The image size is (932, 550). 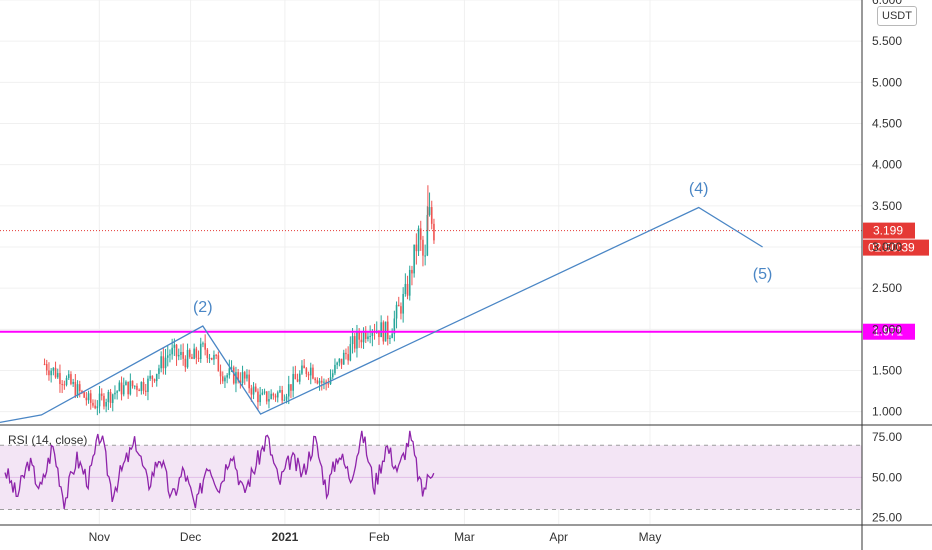 I want to click on y-tick-label: 2.000, so click(x=887, y=329).